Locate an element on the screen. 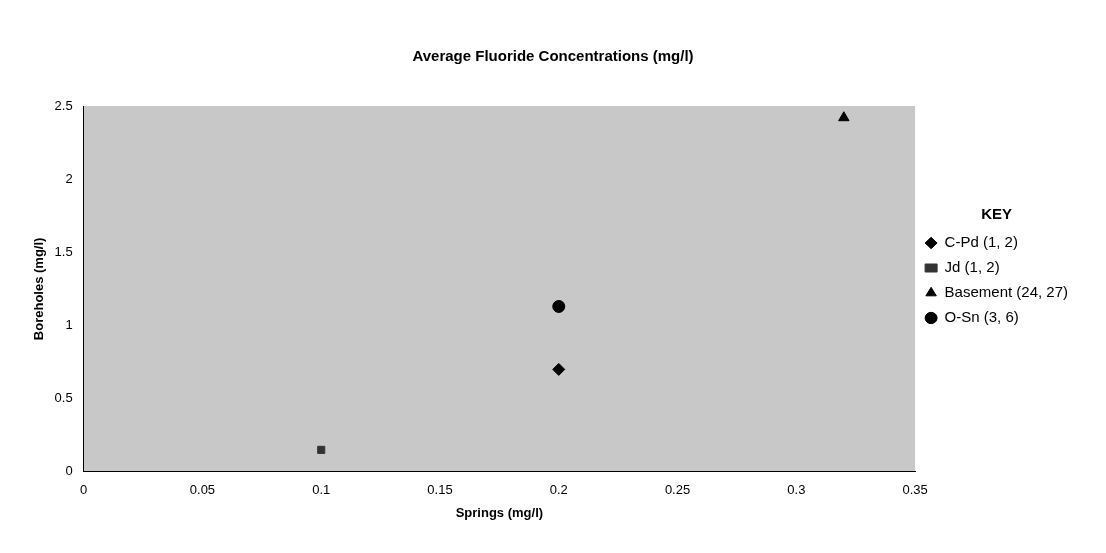 This screenshot has width=1106, height=553. y-tick-label: 2 is located at coordinates (69, 178).